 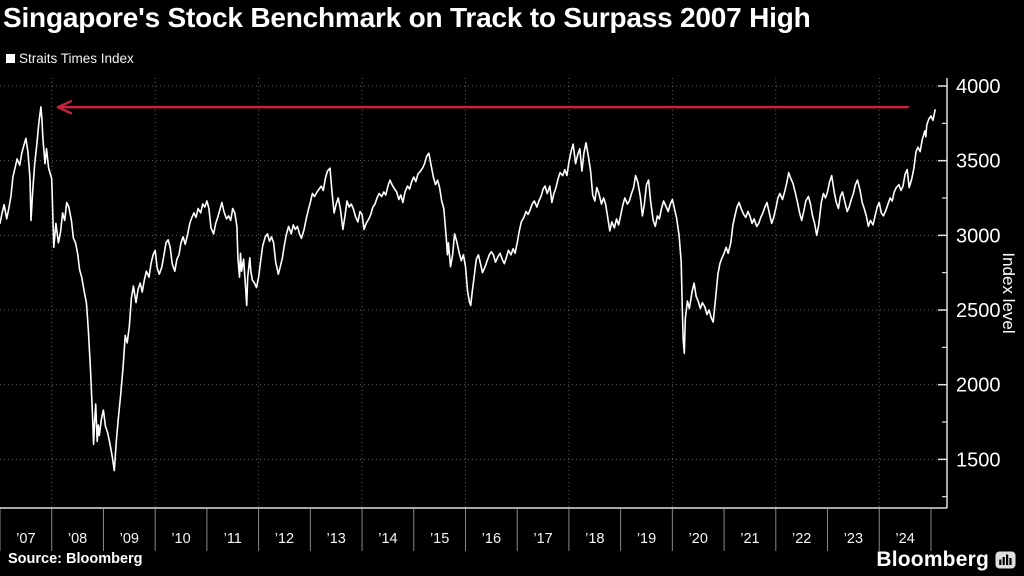 I want to click on bloomberg-logo-icon, so click(x=1005, y=560).